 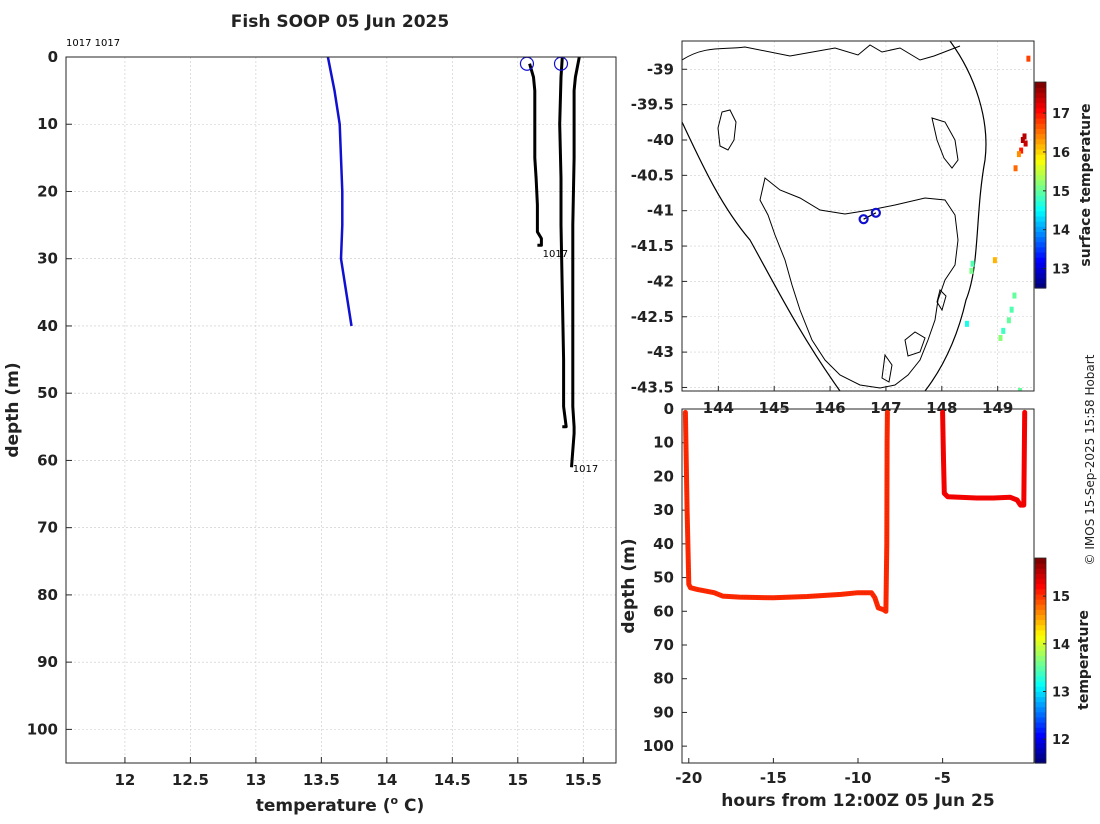 I want to click on timeseries-ytick-label: 30, so click(x=663, y=510).